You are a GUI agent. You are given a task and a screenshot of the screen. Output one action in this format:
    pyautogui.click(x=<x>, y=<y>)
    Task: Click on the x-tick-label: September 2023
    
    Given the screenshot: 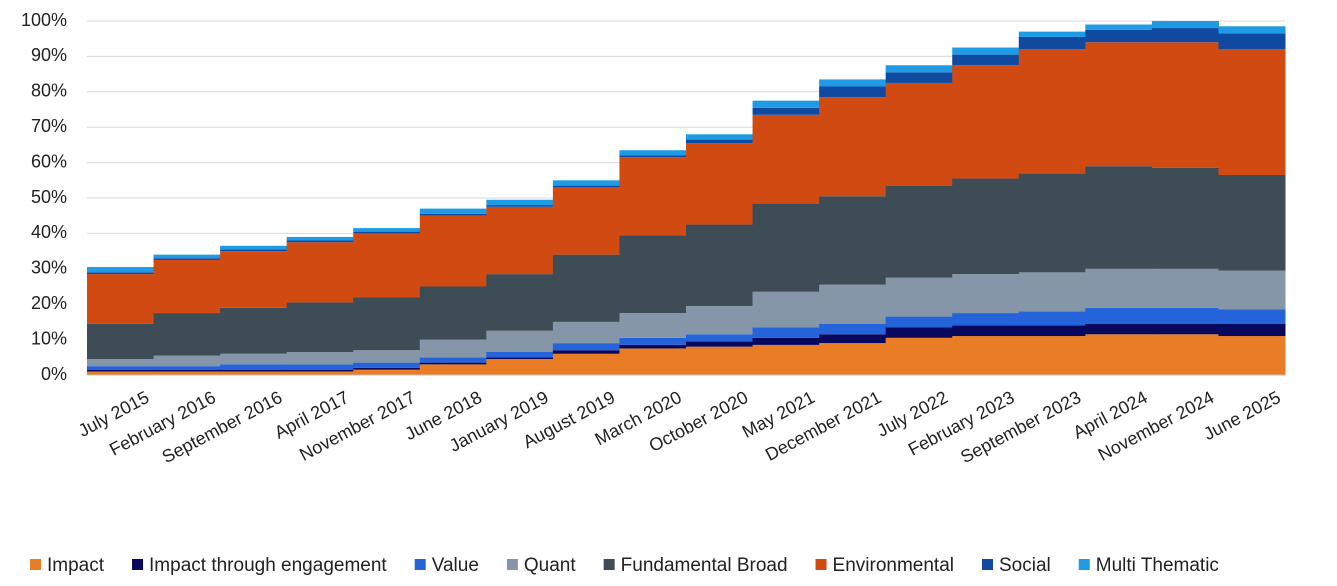 What is the action you would take?
    pyautogui.click(x=1020, y=427)
    